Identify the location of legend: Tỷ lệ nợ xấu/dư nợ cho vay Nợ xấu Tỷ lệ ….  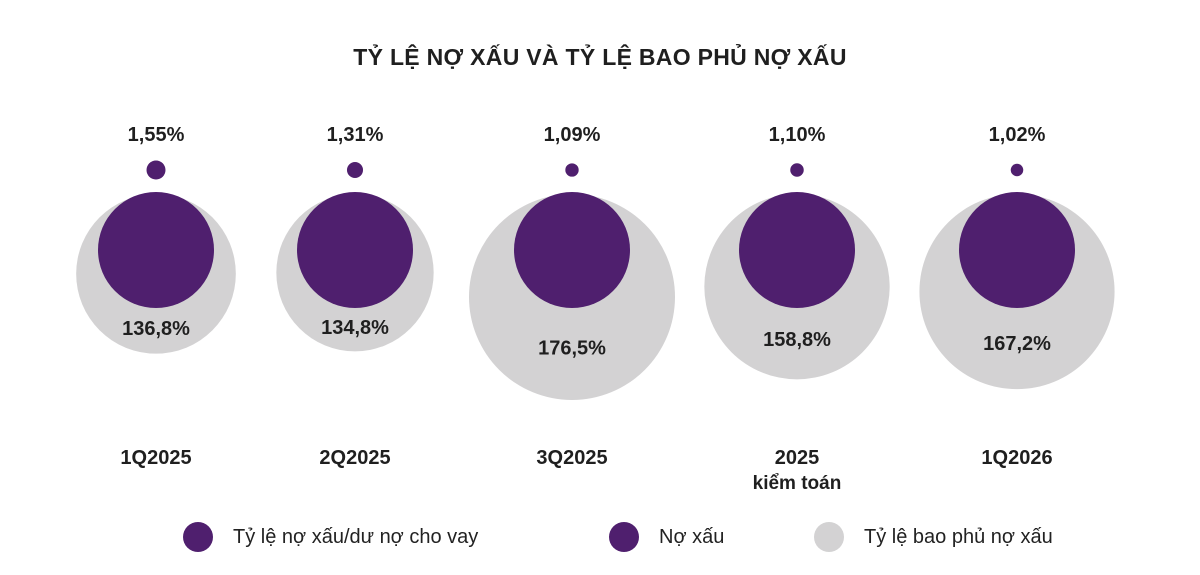
(600, 540).